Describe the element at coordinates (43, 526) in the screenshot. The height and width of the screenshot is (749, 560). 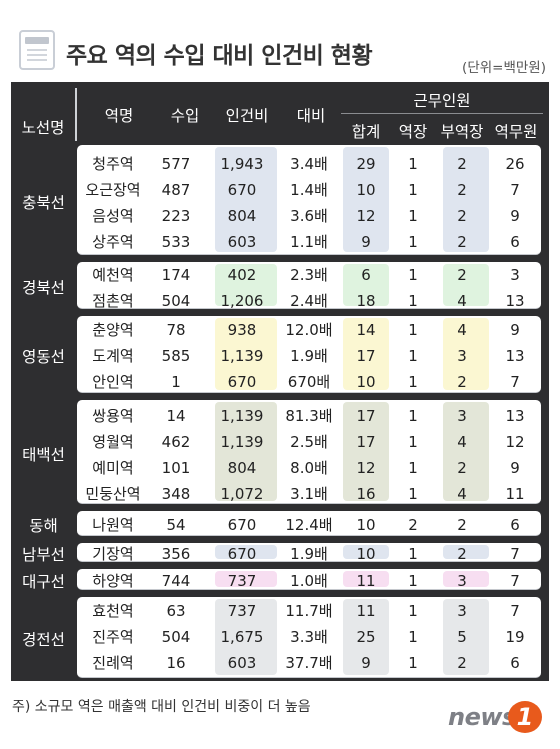
I see `line-name: 동해` at that location.